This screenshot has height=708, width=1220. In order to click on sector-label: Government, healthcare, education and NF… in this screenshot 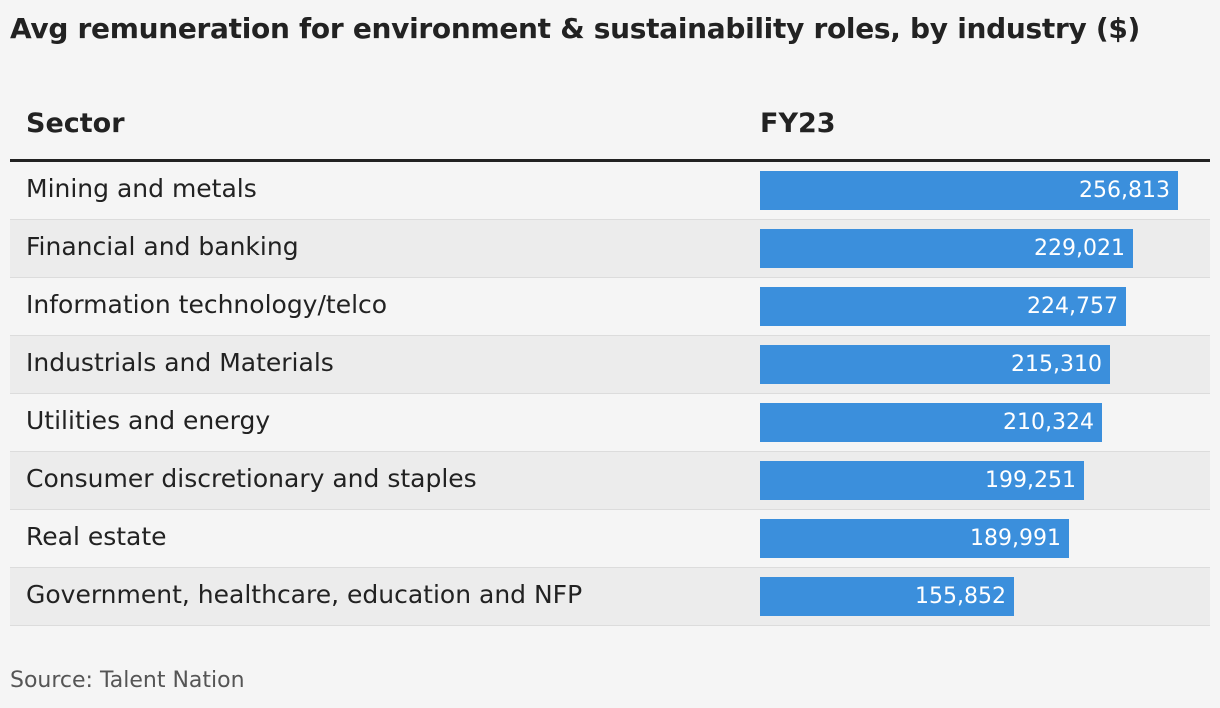, I will do `click(304, 594)`.